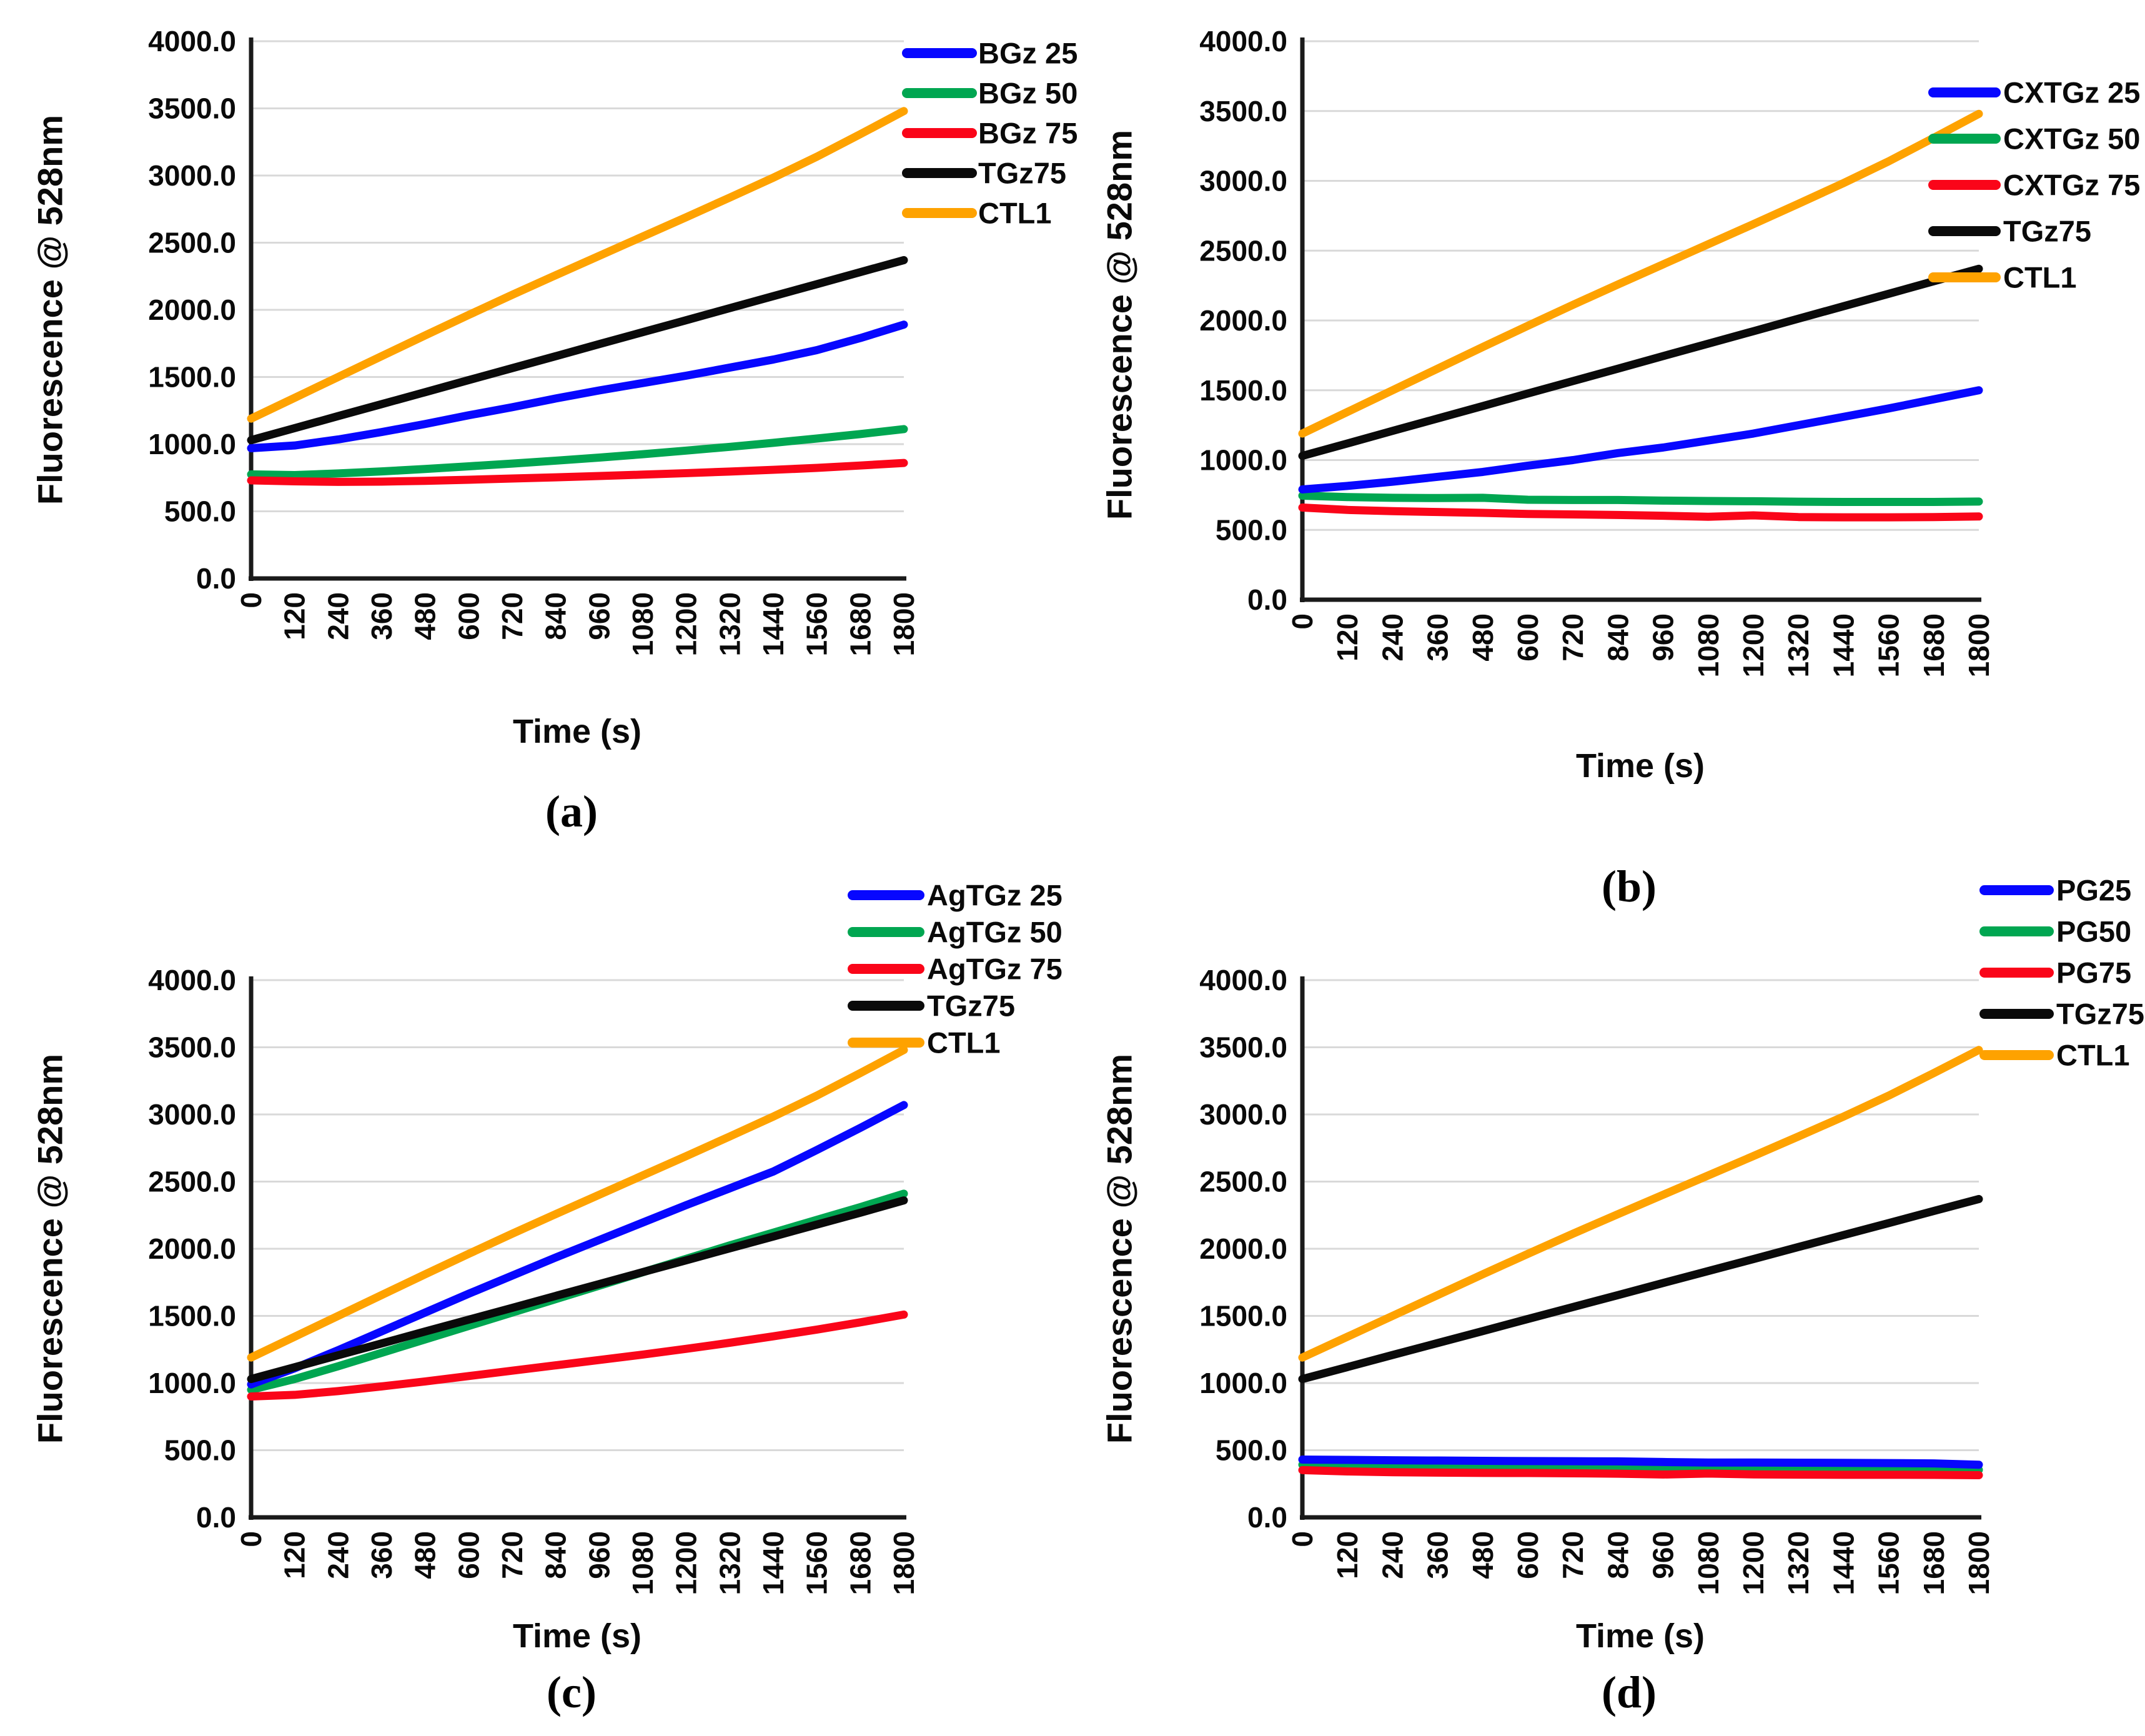 Image resolution: width=2145 pixels, height=1736 pixels. I want to click on legend-label-pg25: PG25, so click(2093, 890).